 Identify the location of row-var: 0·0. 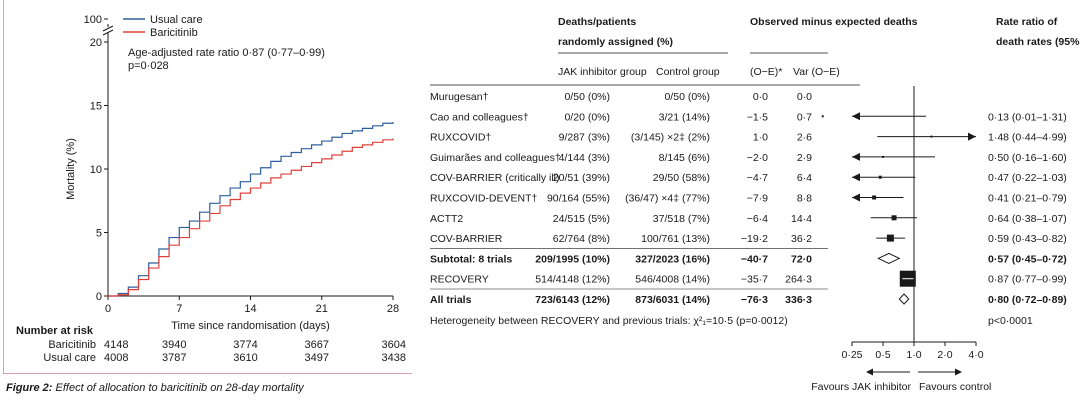
(804, 97).